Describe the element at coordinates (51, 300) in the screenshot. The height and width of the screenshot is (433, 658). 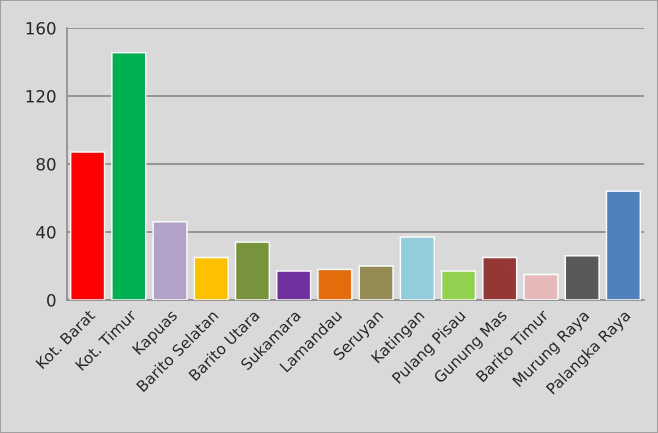
I see `y-tick-label: 0` at that location.